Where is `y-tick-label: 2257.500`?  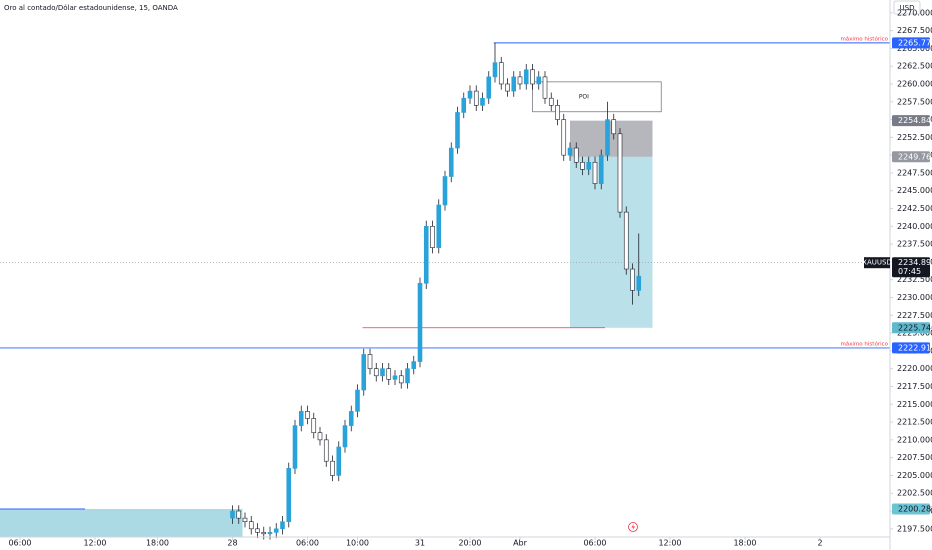
y-tick-label: 2257.500 is located at coordinates (914, 101).